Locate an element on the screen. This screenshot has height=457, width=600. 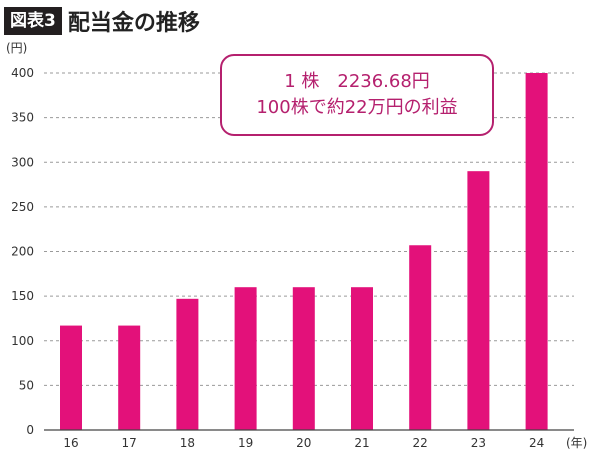
x-tick-label: 24 is located at coordinates (536, 443).